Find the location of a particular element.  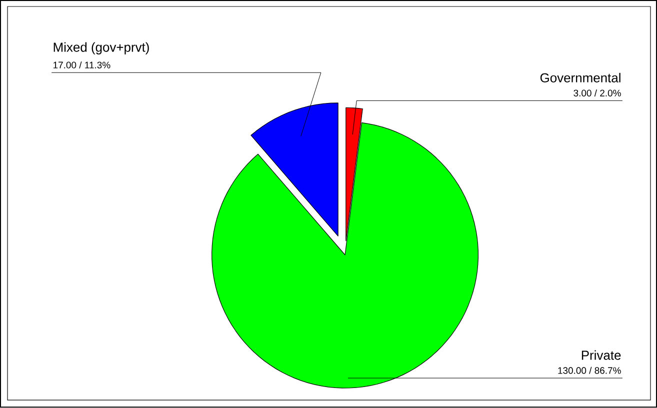

data-label: 130.00 / 86.7% is located at coordinates (589, 370).